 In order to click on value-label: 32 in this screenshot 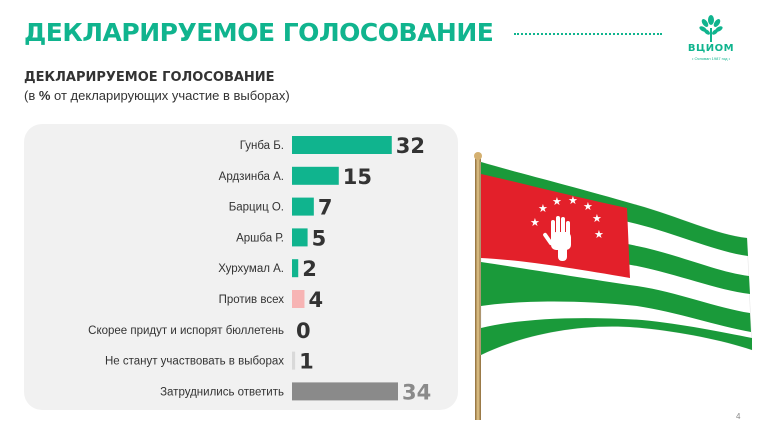, I will do `click(410, 146)`.